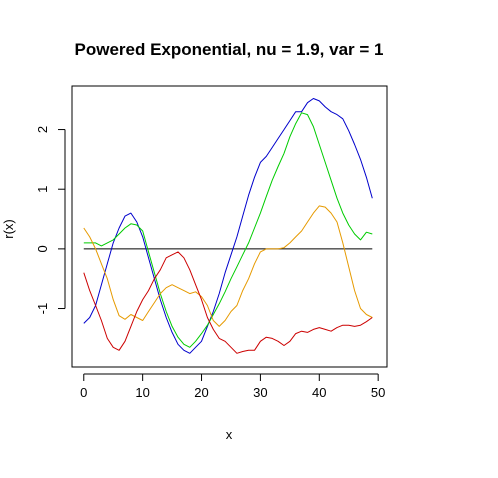 This screenshot has width=498, height=478. Describe the element at coordinates (201, 392) in the screenshot. I see `x-tick-label-20: 20` at that location.